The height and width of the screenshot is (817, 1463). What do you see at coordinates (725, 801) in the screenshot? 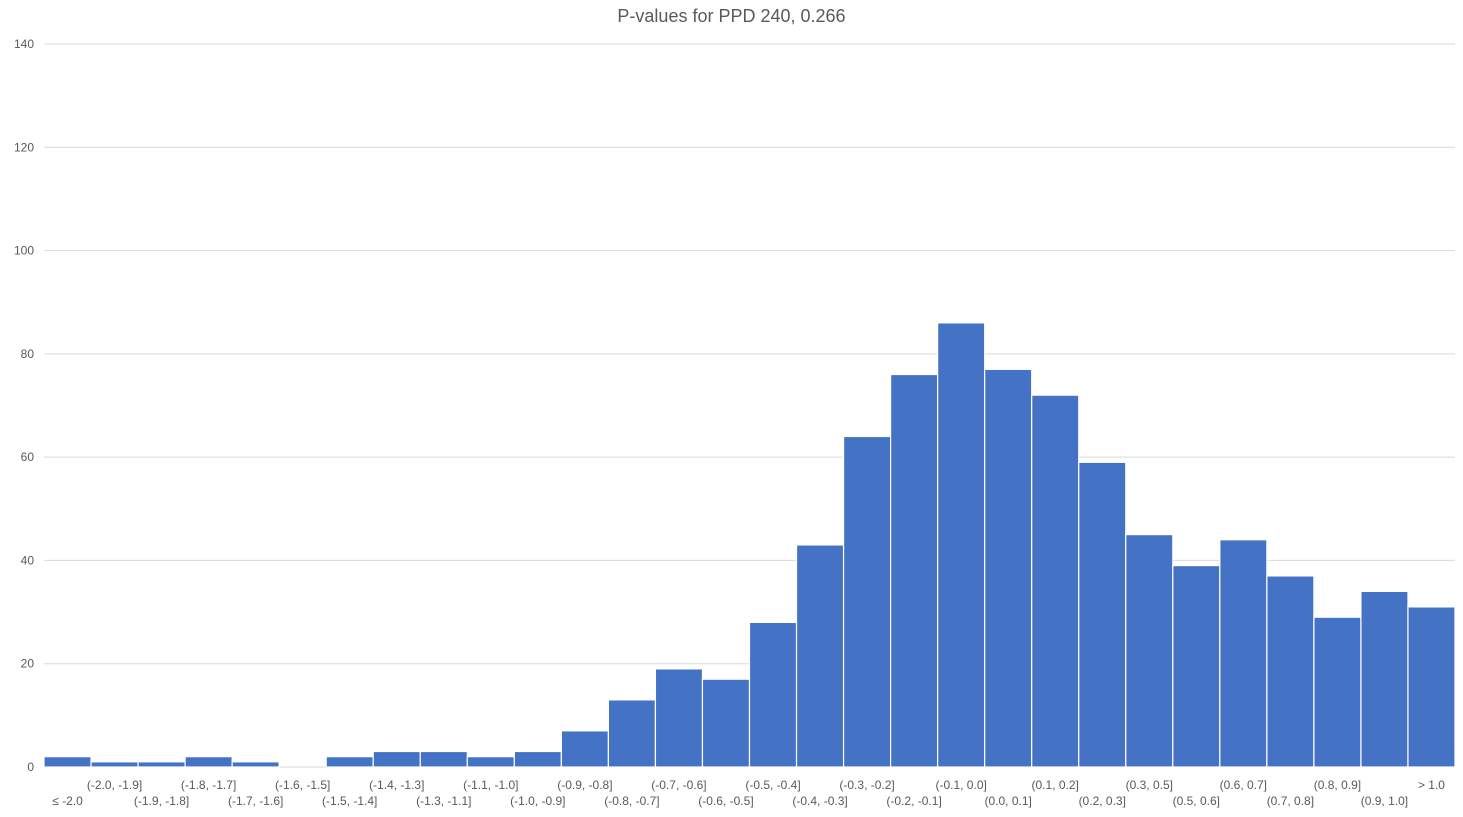
I see `x-tick-label: (-0.6, -0.5]` at bounding box center [725, 801].